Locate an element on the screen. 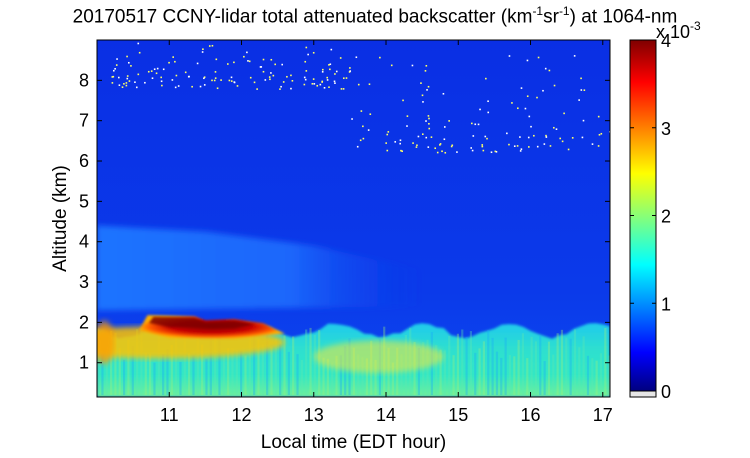  colorbar-tick-label: 3 is located at coordinates (666, 129).